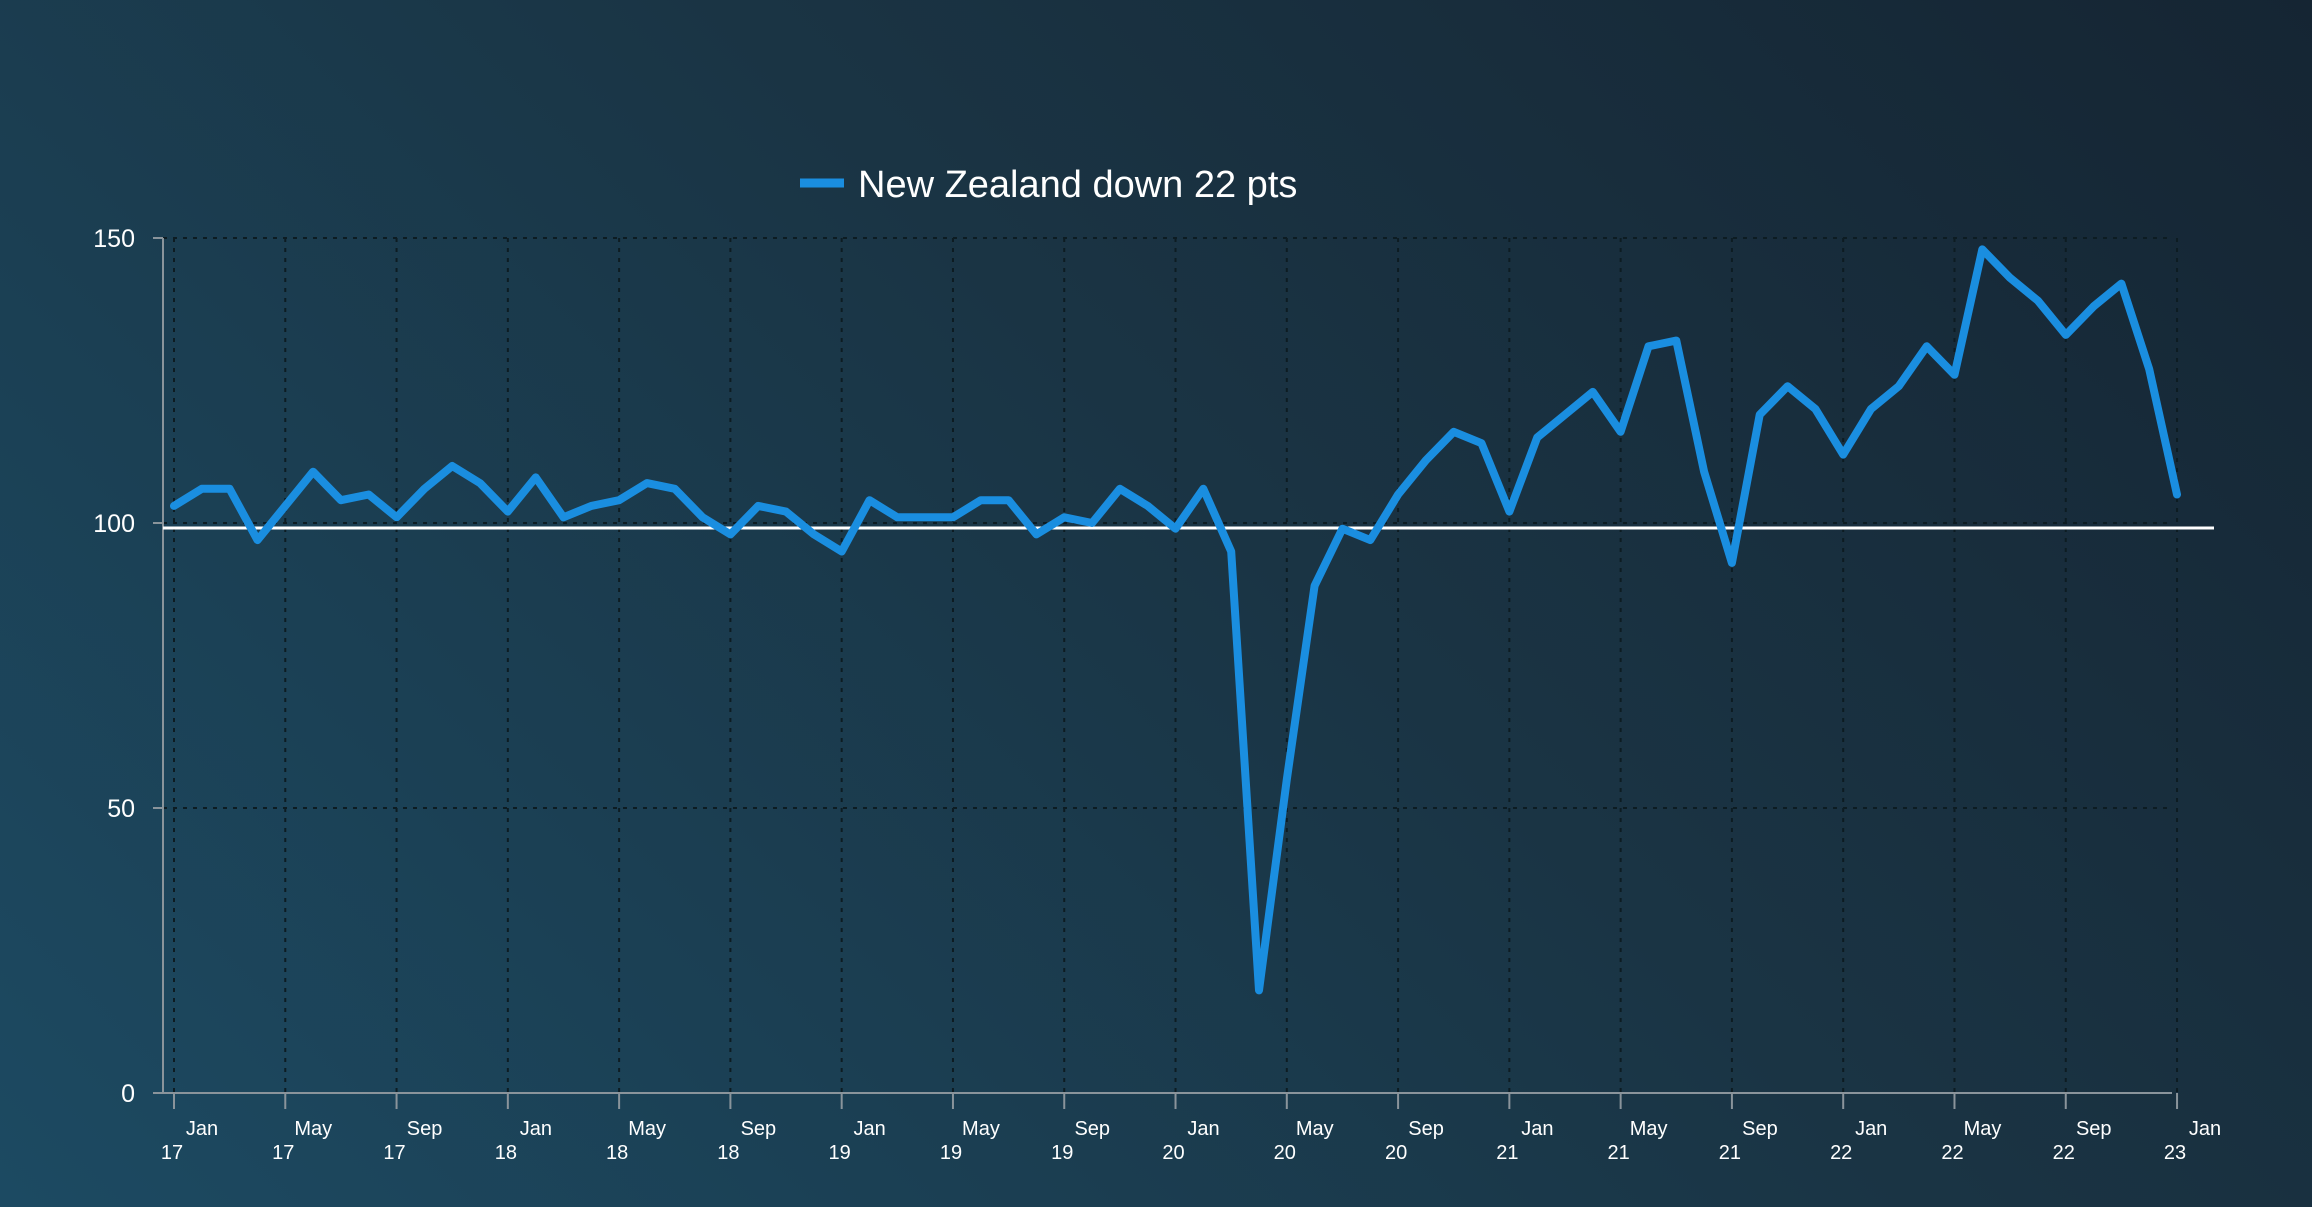 Image resolution: width=2312 pixels, height=1207 pixels. What do you see at coordinates (114, 239) in the screenshot?
I see `y-tick-label: 150` at bounding box center [114, 239].